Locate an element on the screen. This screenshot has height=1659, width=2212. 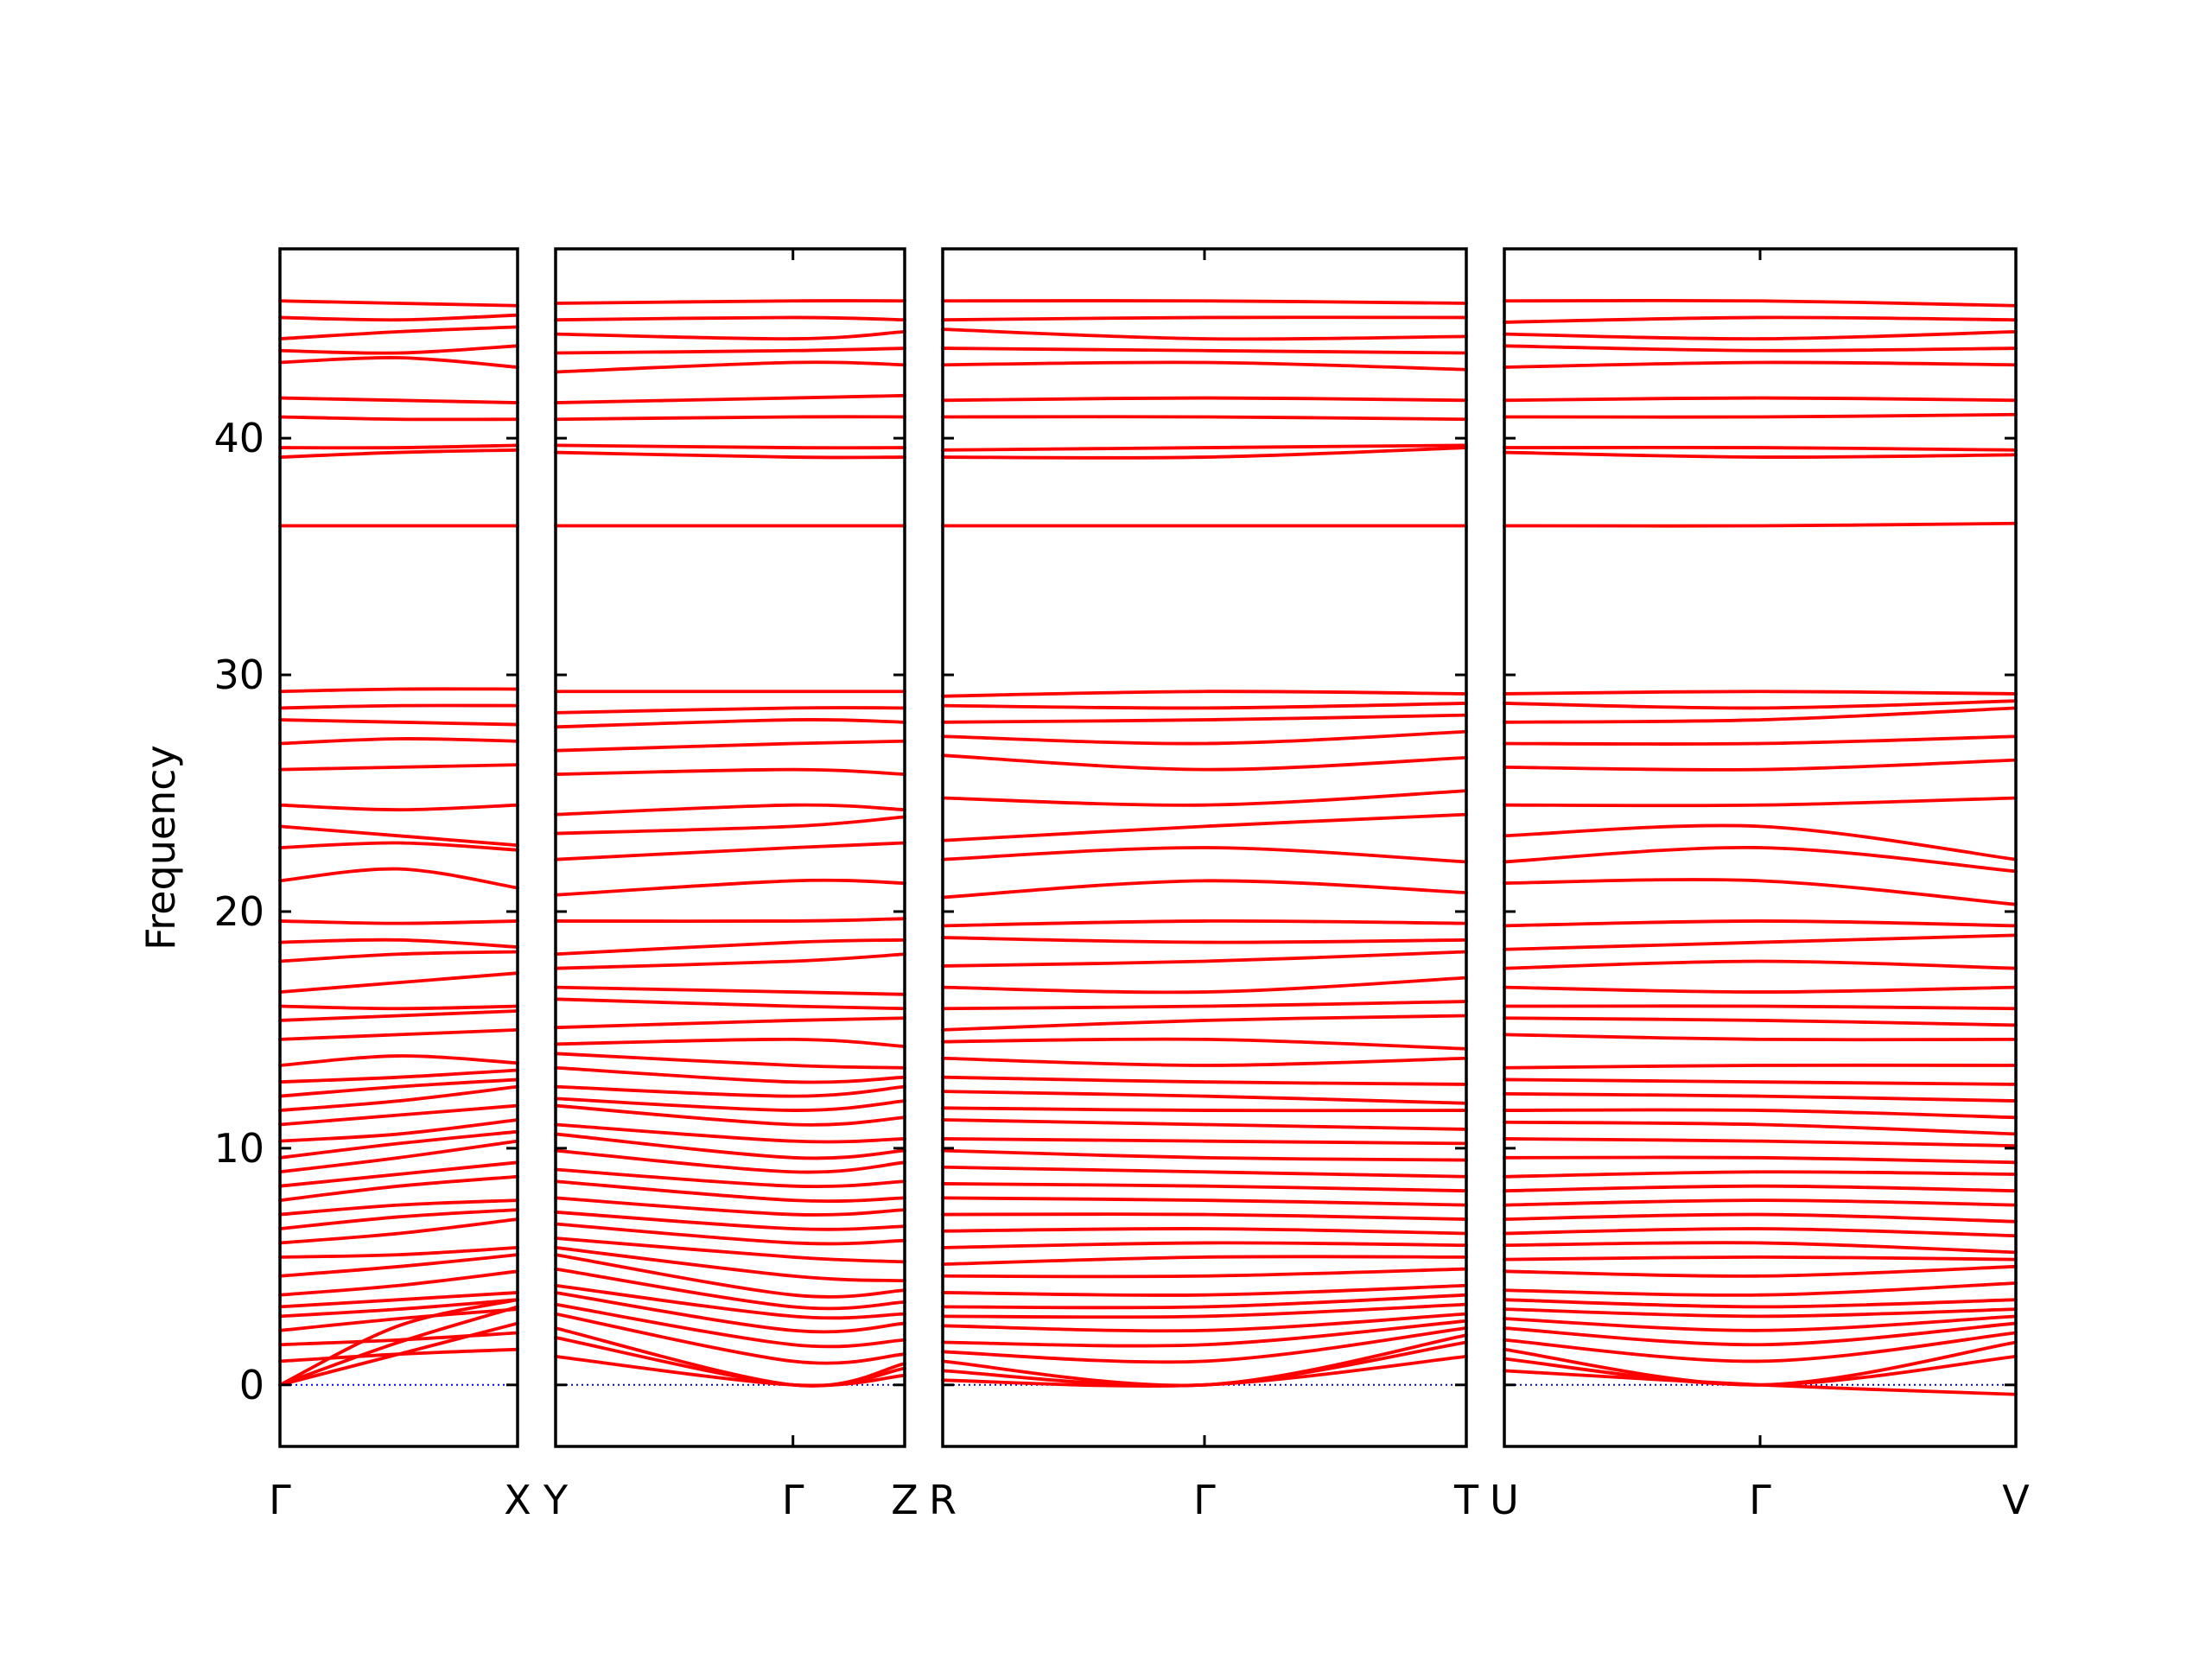
x-tick-label: V is located at coordinates (2016, 1500).